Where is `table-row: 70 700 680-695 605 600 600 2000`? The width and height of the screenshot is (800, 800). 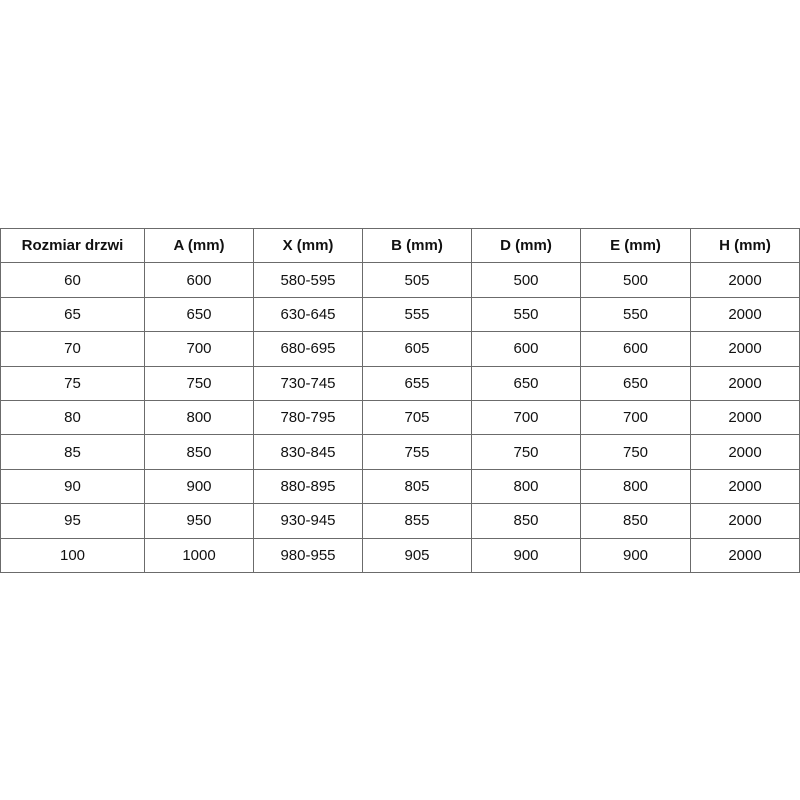
table-row: 70 700 680-695 605 600 600 2000 is located at coordinates (400, 349).